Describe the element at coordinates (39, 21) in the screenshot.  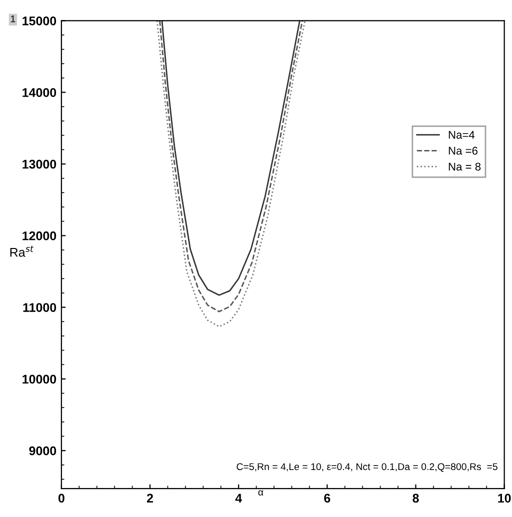
I see `y-tick-label: 15000` at that location.